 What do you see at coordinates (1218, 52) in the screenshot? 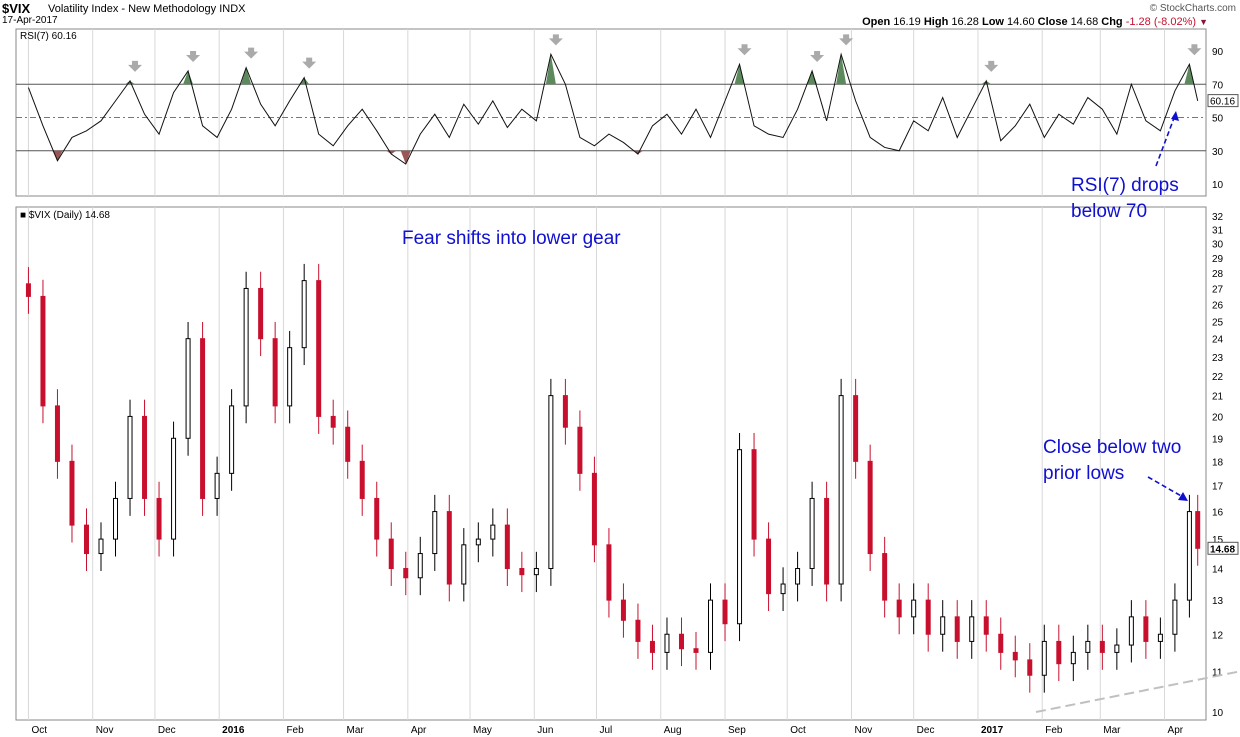
I see `rsi-y-tick-label: 90` at bounding box center [1218, 52].